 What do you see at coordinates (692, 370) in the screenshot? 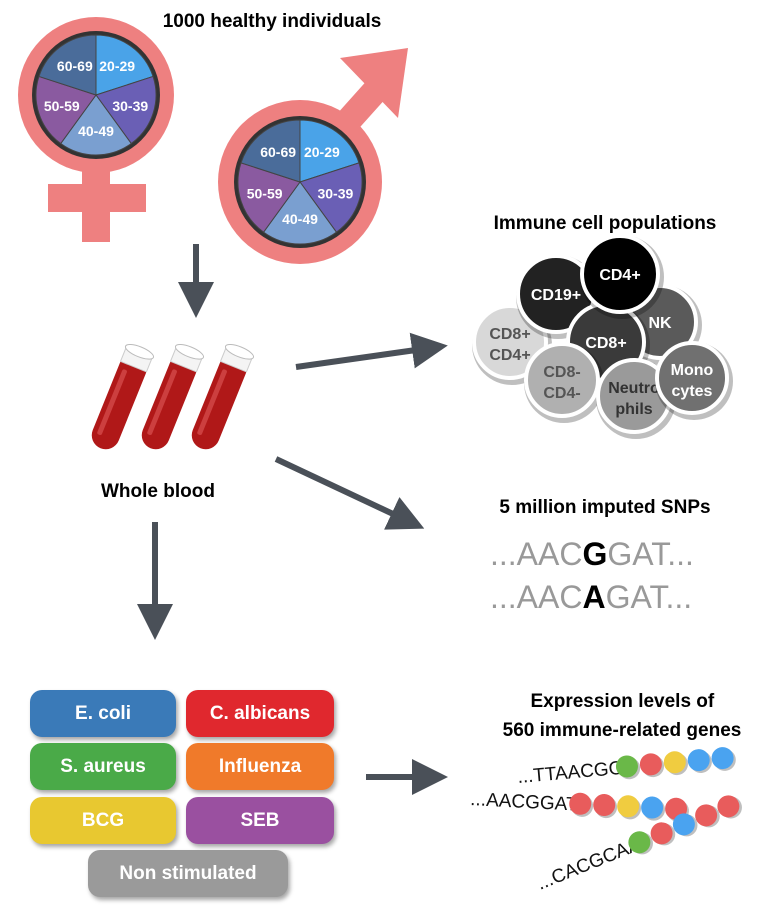
I see `svg-text: Mono` at bounding box center [692, 370].